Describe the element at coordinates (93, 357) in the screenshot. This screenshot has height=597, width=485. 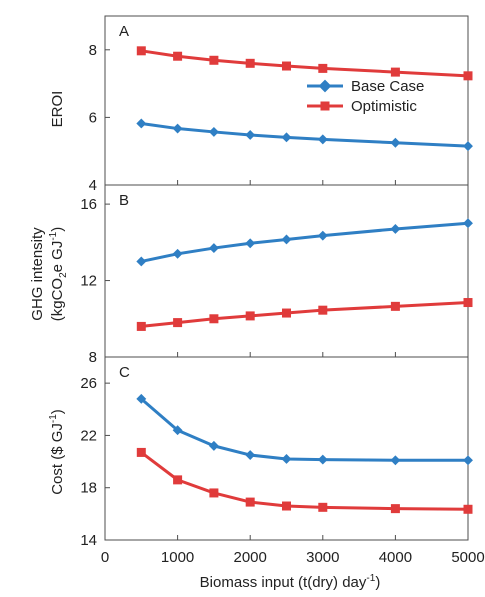
I see `panel-b-ytick-label: 8` at that location.